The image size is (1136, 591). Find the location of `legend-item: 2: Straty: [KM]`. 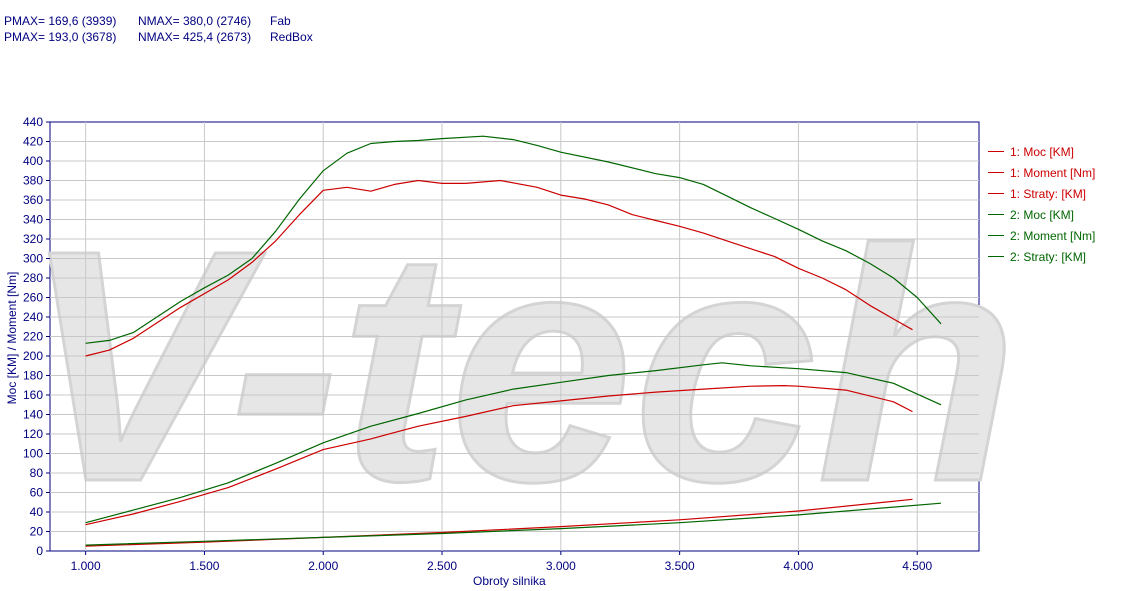

legend-item: 2: Straty: [KM] is located at coordinates (1041, 256).